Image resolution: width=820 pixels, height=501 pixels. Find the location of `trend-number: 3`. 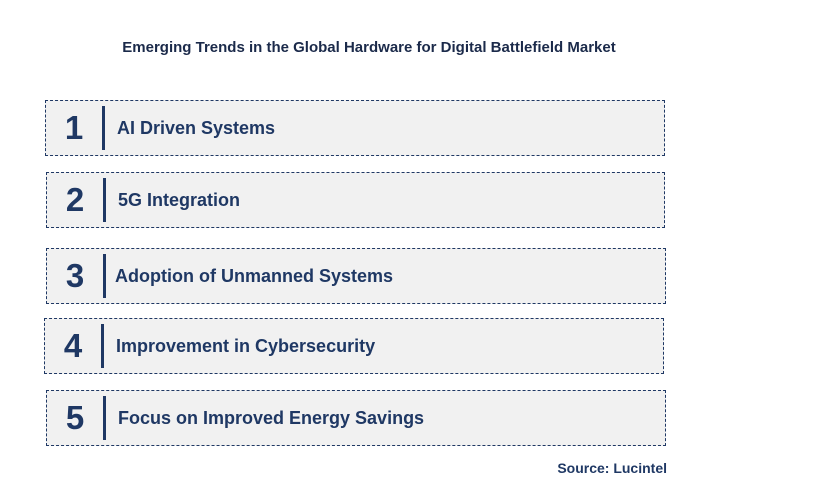

trend-number: 3 is located at coordinates (75, 275).